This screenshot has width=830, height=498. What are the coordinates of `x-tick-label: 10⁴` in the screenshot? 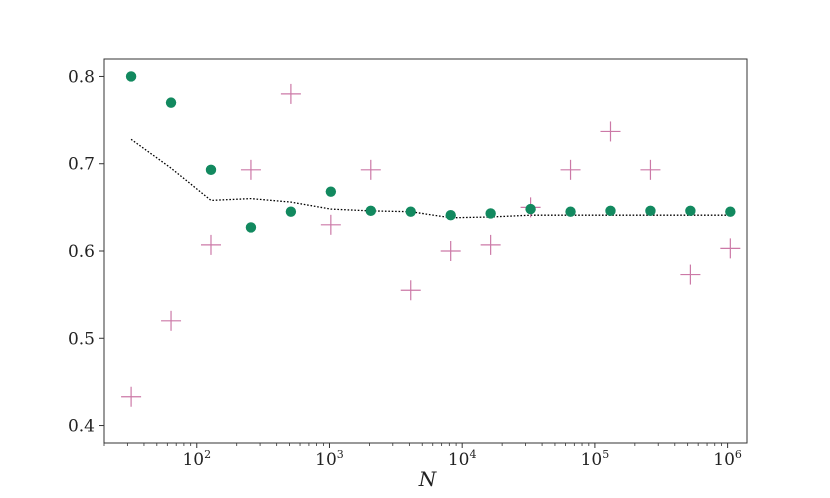 It's located at (462, 459).